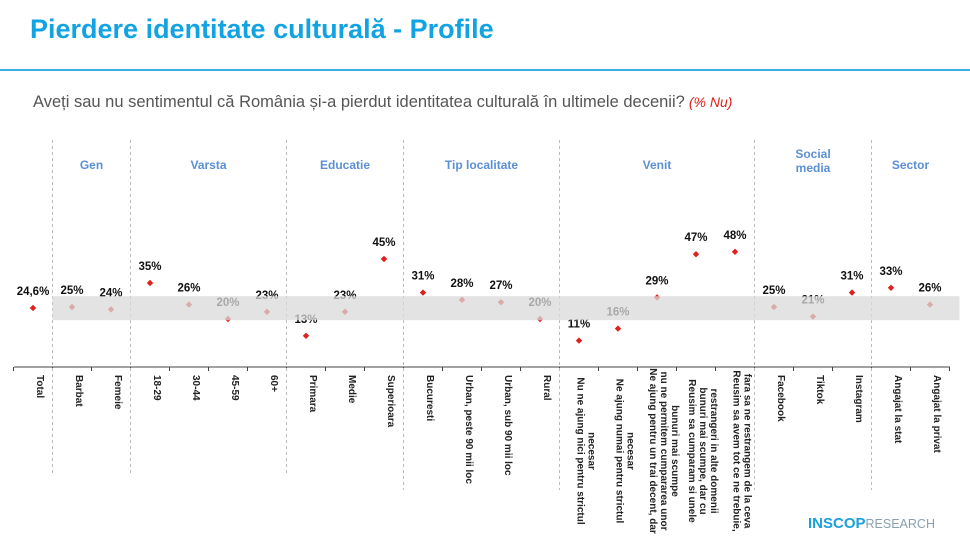 This screenshot has height=537, width=970. I want to click on category-label: 30-44, so click(195, 388).